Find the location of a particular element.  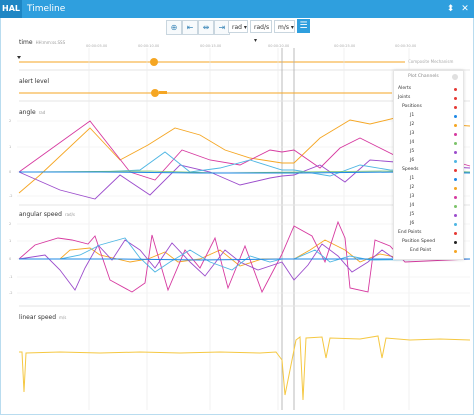

speed-series-j2 is located at coordinates (245, 253).